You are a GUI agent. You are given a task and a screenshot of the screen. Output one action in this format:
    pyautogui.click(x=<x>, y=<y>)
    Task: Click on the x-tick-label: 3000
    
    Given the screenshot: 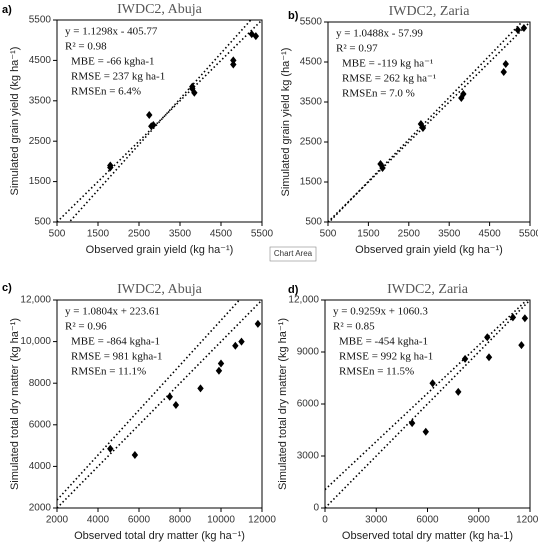 What is the action you would take?
    pyautogui.click(x=376, y=520)
    